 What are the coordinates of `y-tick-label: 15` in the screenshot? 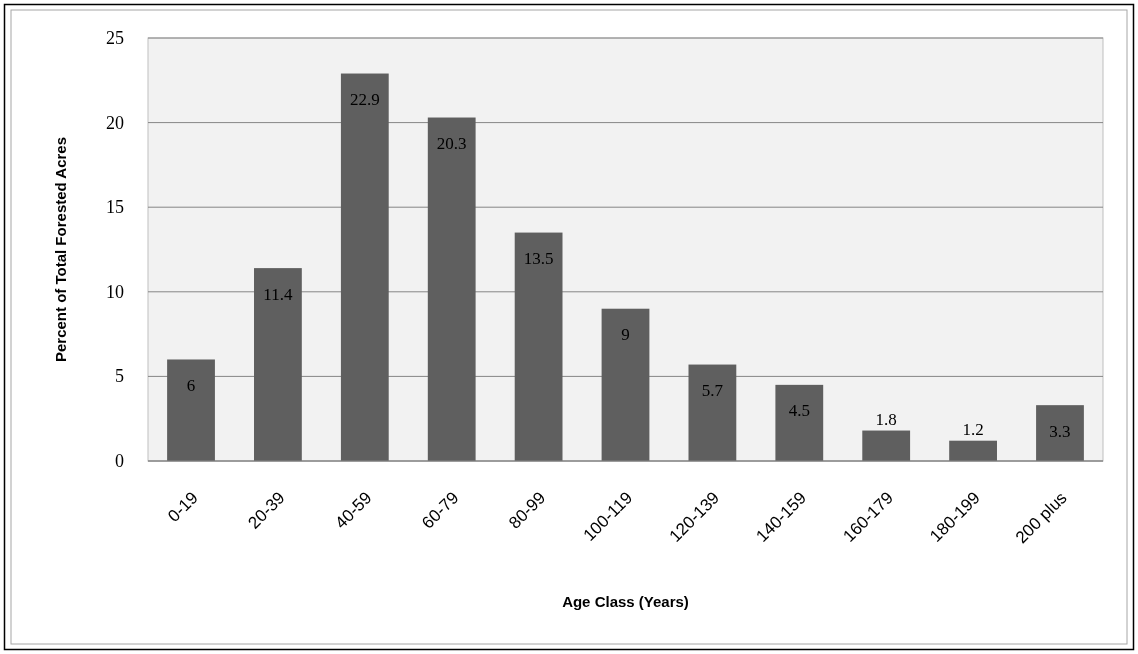 It's located at (115, 207).